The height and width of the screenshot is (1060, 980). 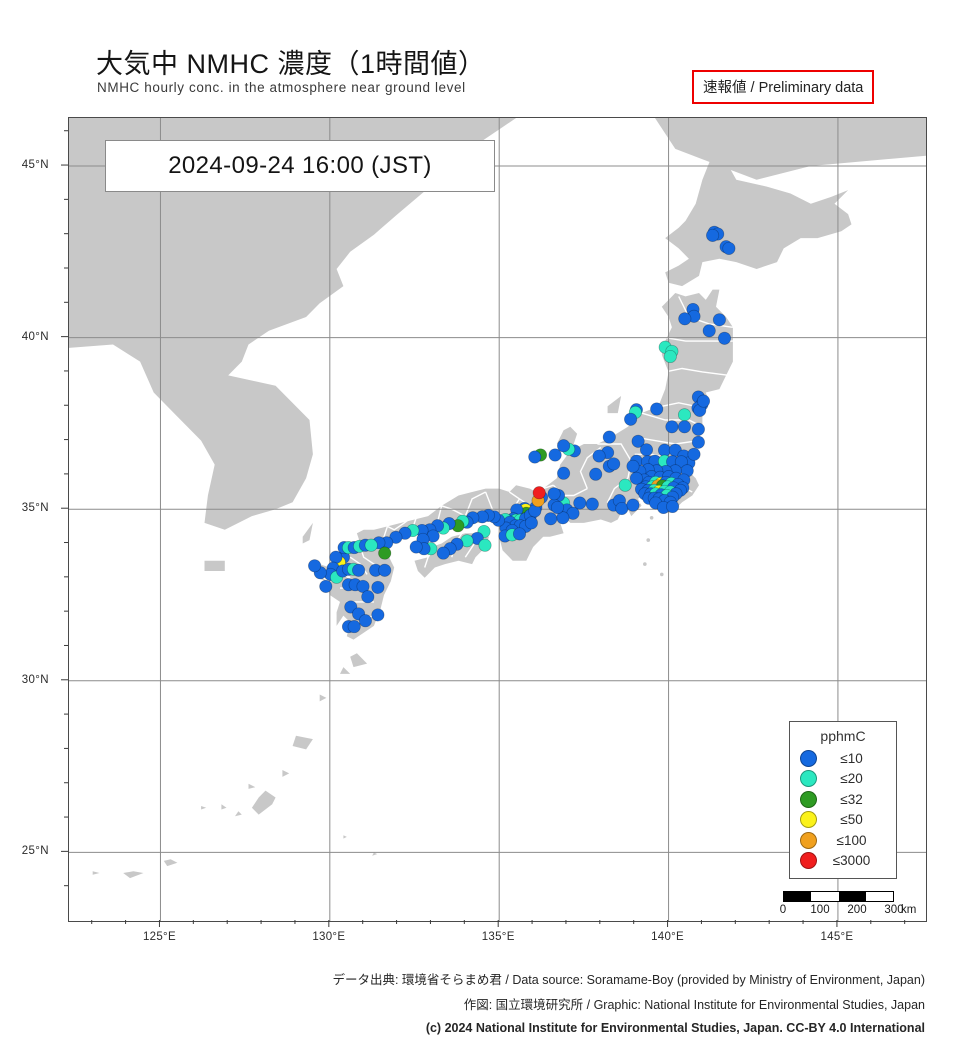 What do you see at coordinates (35, 165) in the screenshot?
I see `lat-tick-45: 45°N` at bounding box center [35, 165].